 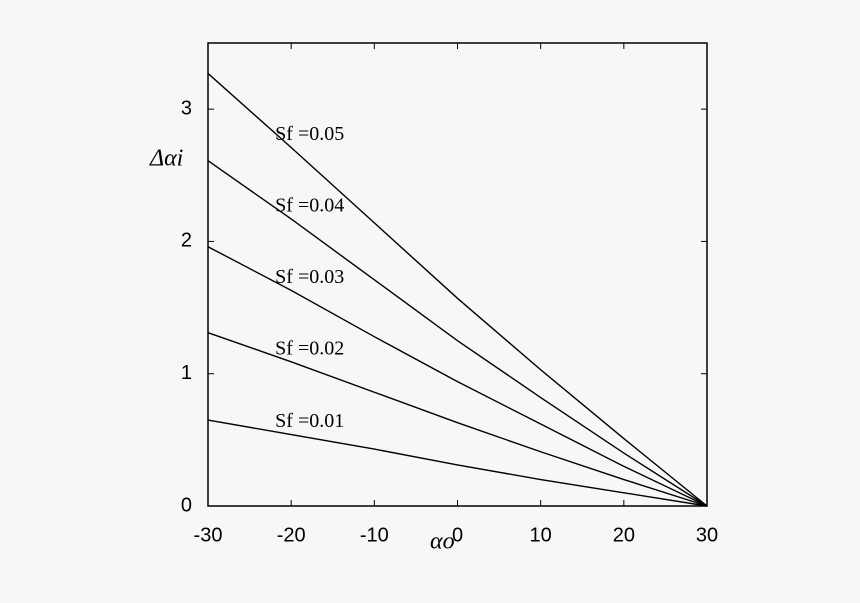 I want to click on y-tick-label: 1, so click(x=186, y=373).